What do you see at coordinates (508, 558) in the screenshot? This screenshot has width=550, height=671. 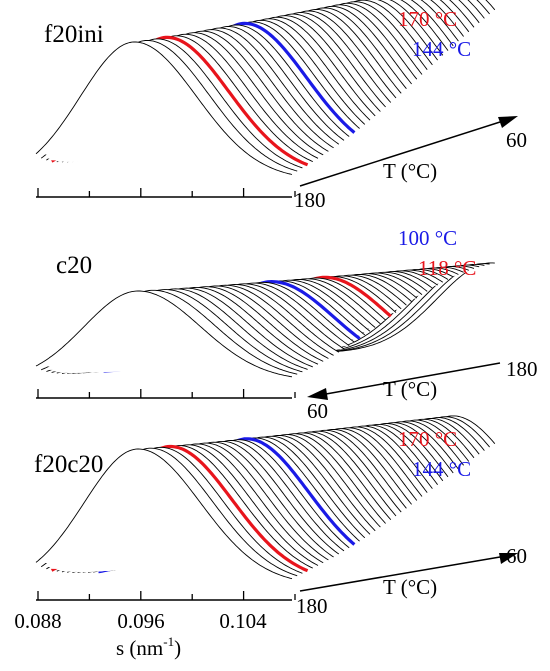 I see `f20c20-arrow-head` at bounding box center [508, 558].